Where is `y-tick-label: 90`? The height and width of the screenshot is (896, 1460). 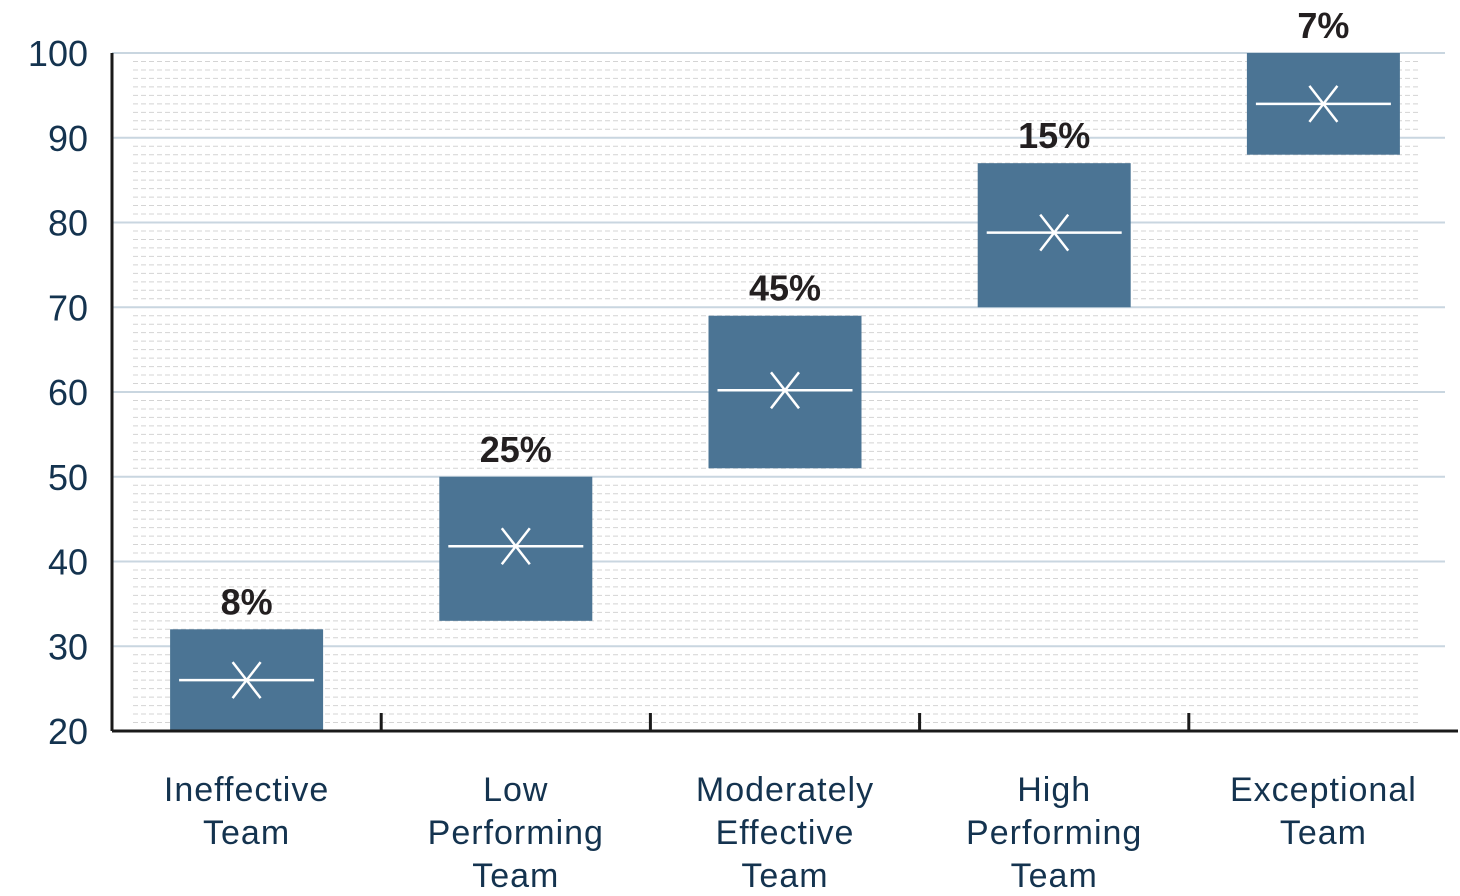
y-tick-label: 90 is located at coordinates (68, 138).